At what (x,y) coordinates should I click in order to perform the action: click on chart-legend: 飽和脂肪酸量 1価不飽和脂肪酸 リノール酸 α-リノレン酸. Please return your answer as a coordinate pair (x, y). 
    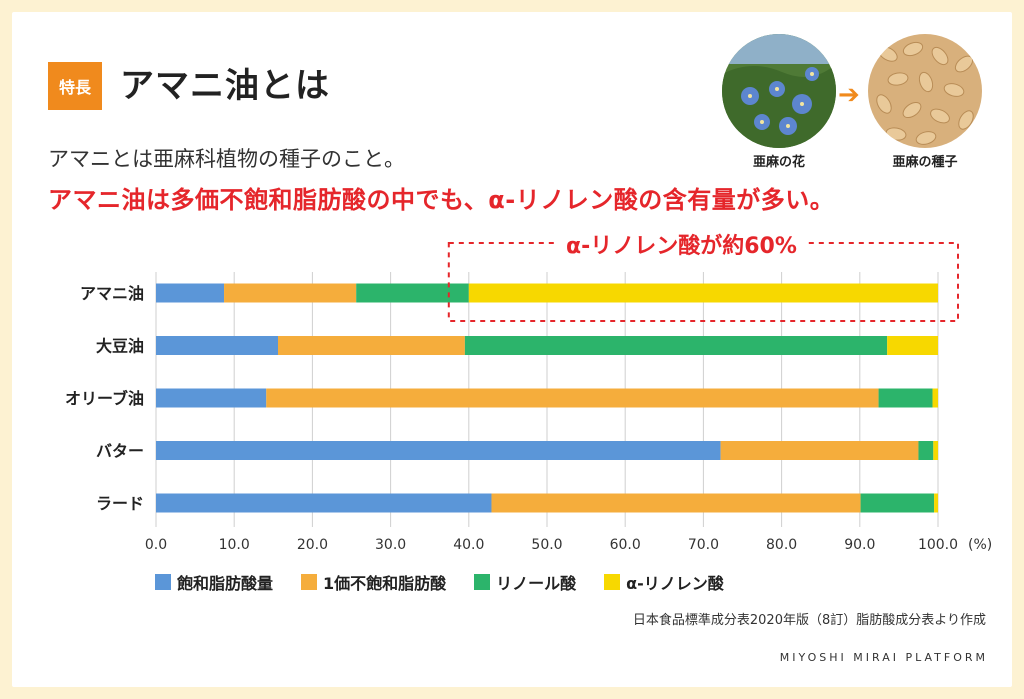
    Looking at the image, I should click on (439, 582).